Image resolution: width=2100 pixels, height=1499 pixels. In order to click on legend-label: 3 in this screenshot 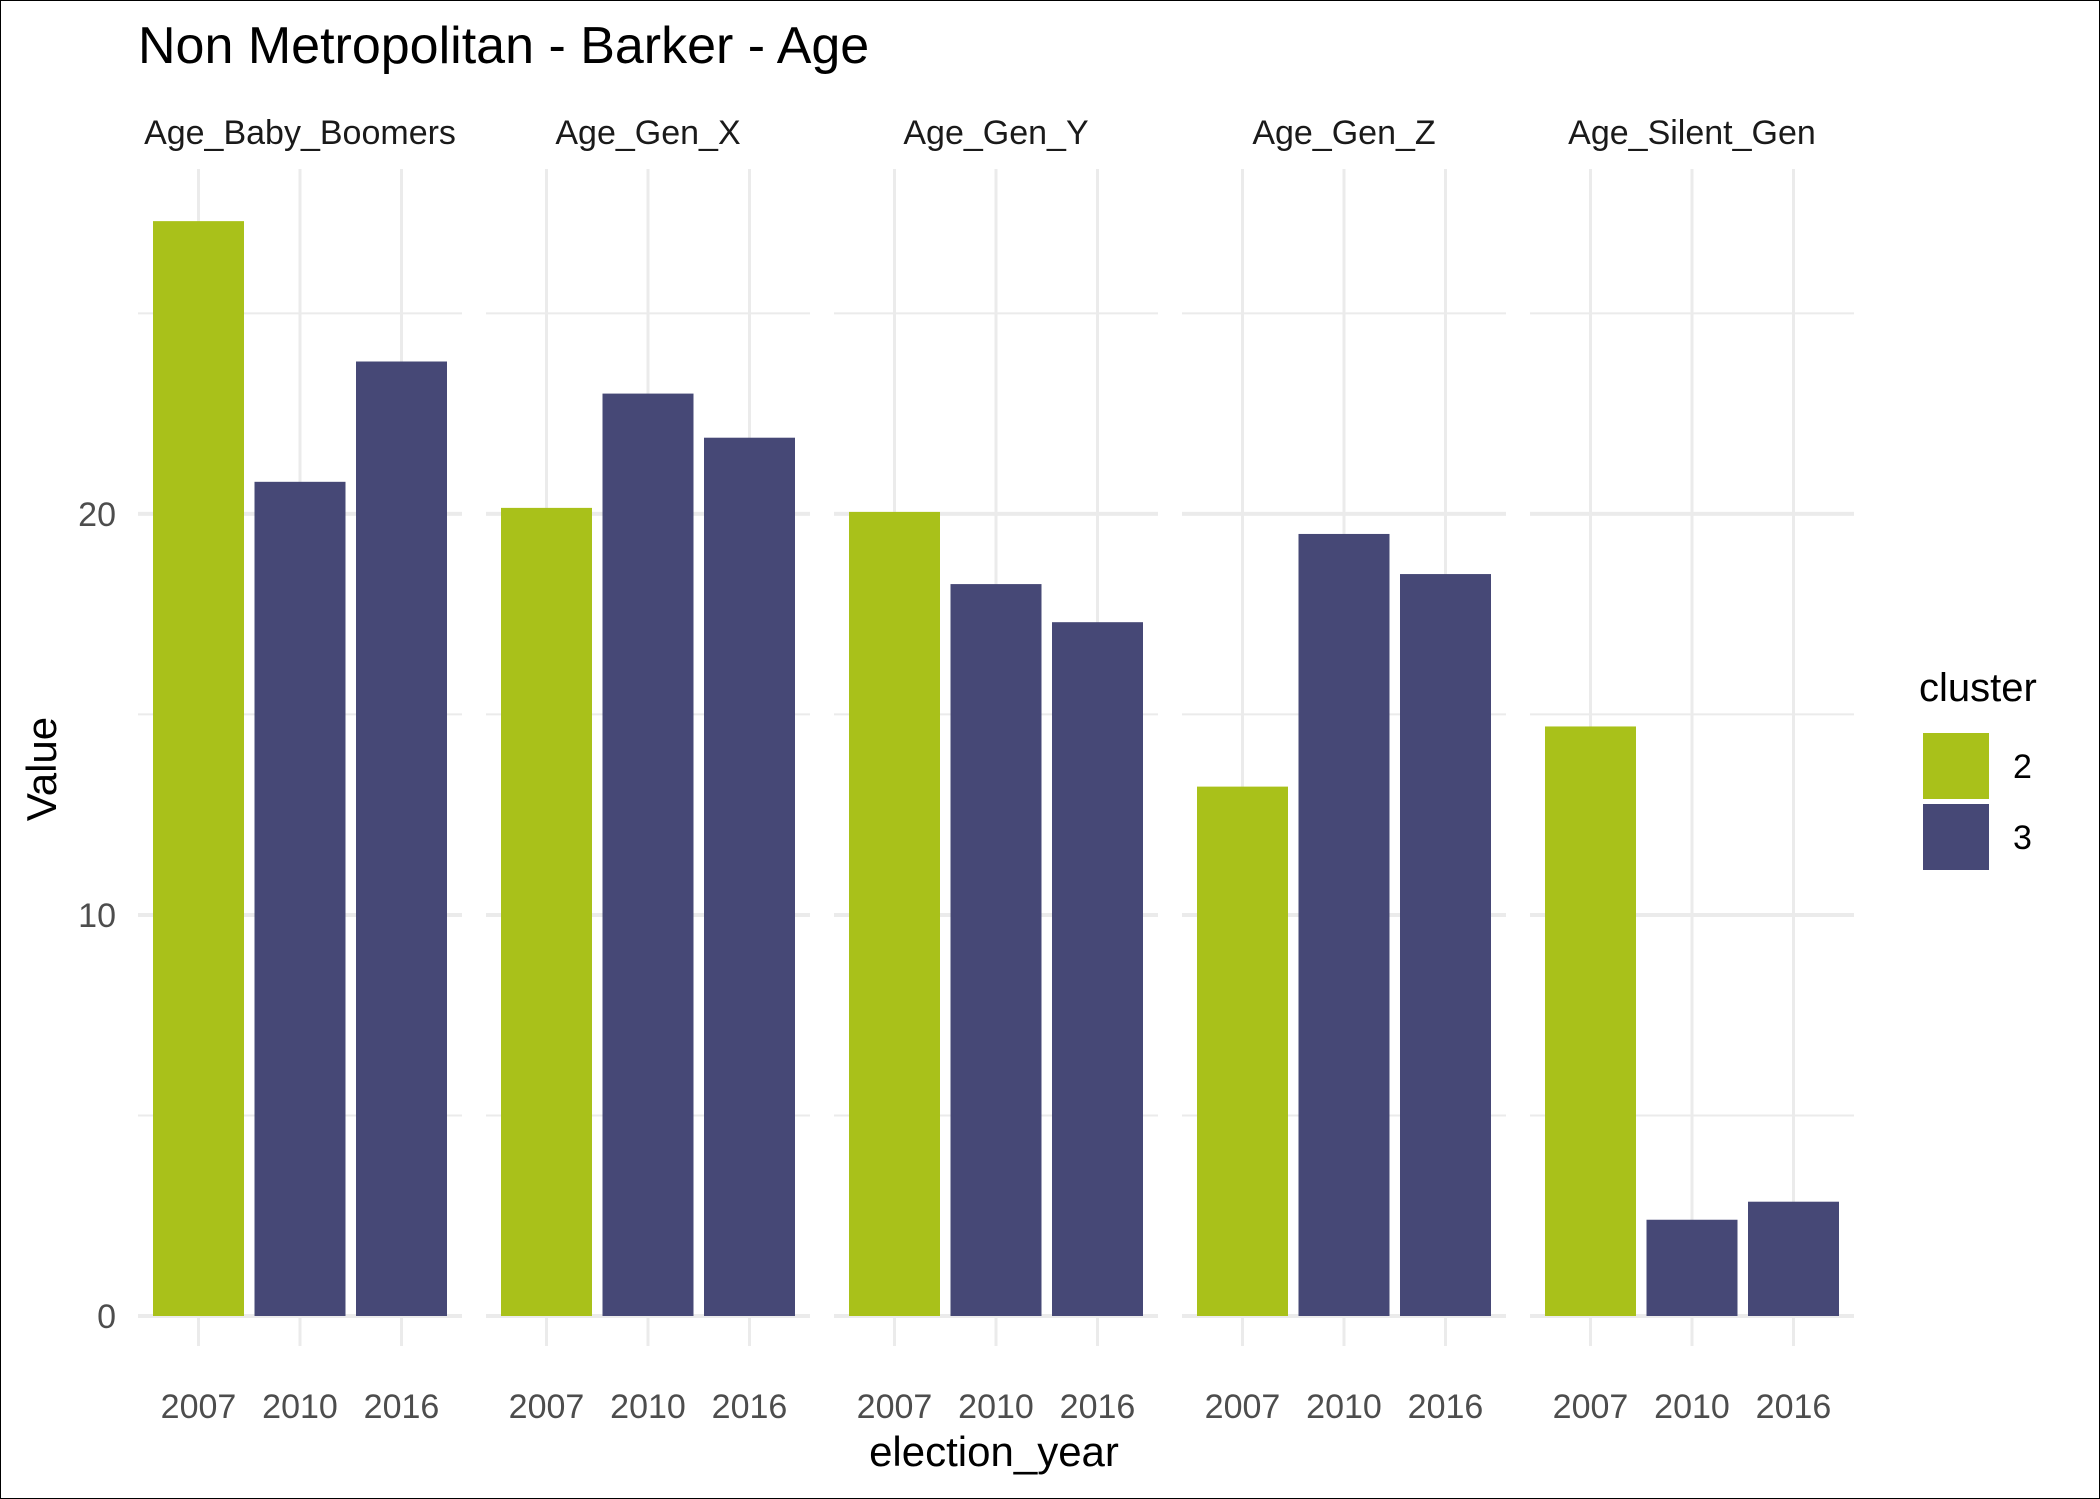, I will do `click(2022, 838)`.